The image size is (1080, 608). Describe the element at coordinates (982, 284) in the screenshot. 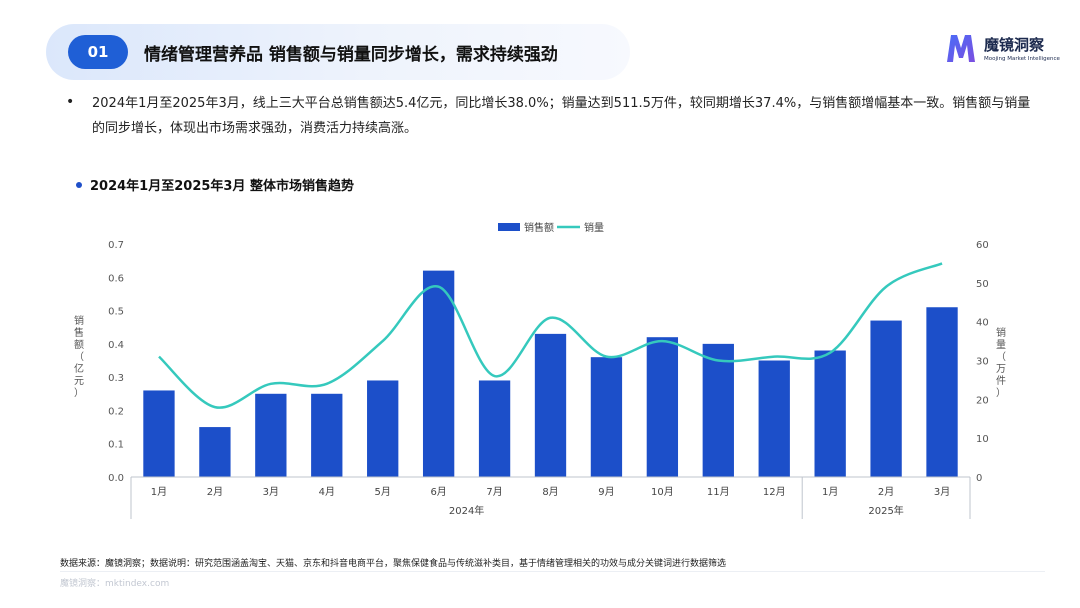

I see `y-right-tick-label: 50` at that location.